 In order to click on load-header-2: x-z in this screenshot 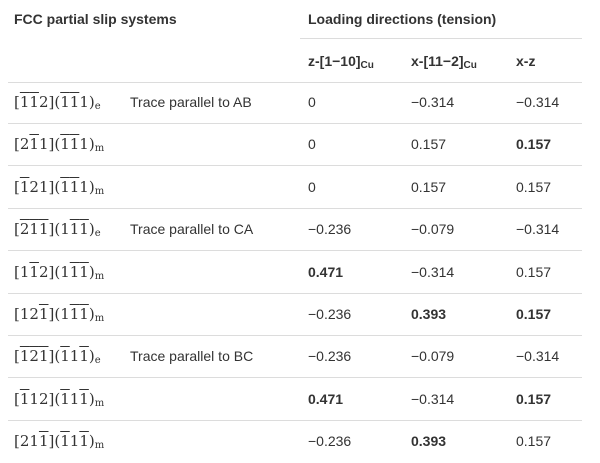, I will do `click(525, 61)`.